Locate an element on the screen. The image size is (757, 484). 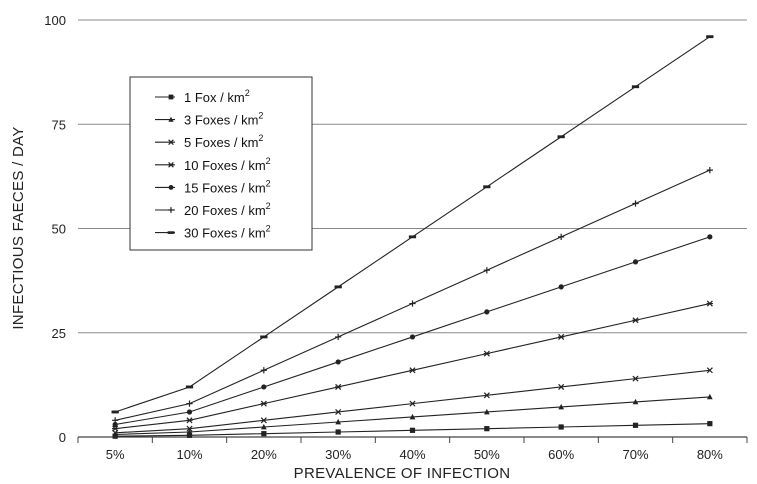
legend-item: 1 Fox / km2 is located at coordinates (202, 96).